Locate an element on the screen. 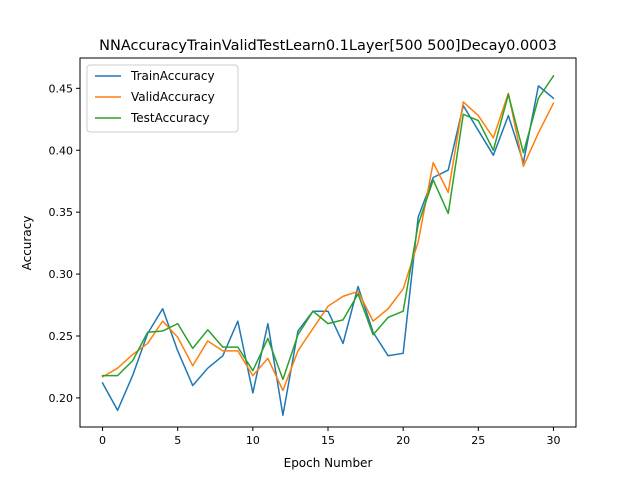 This screenshot has width=640, height=484. legend-box is located at coordinates (162, 98).